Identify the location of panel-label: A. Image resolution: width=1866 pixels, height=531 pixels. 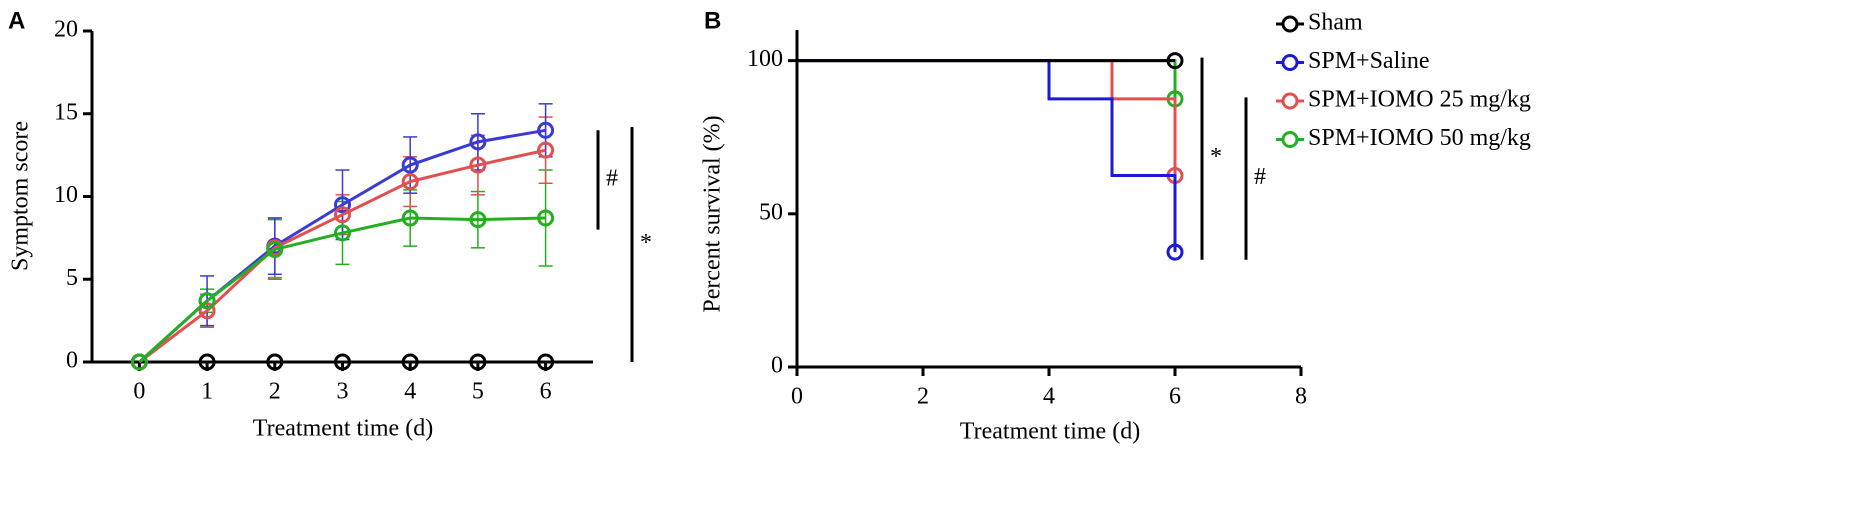
(16, 20).